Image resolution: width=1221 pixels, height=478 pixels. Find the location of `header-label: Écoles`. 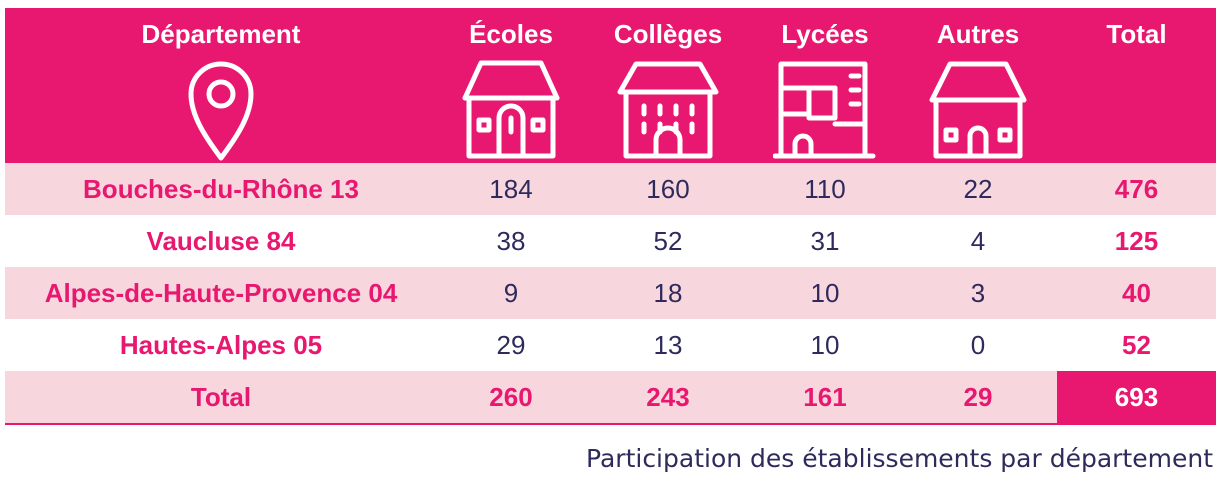

header-label: Écoles is located at coordinates (511, 34).